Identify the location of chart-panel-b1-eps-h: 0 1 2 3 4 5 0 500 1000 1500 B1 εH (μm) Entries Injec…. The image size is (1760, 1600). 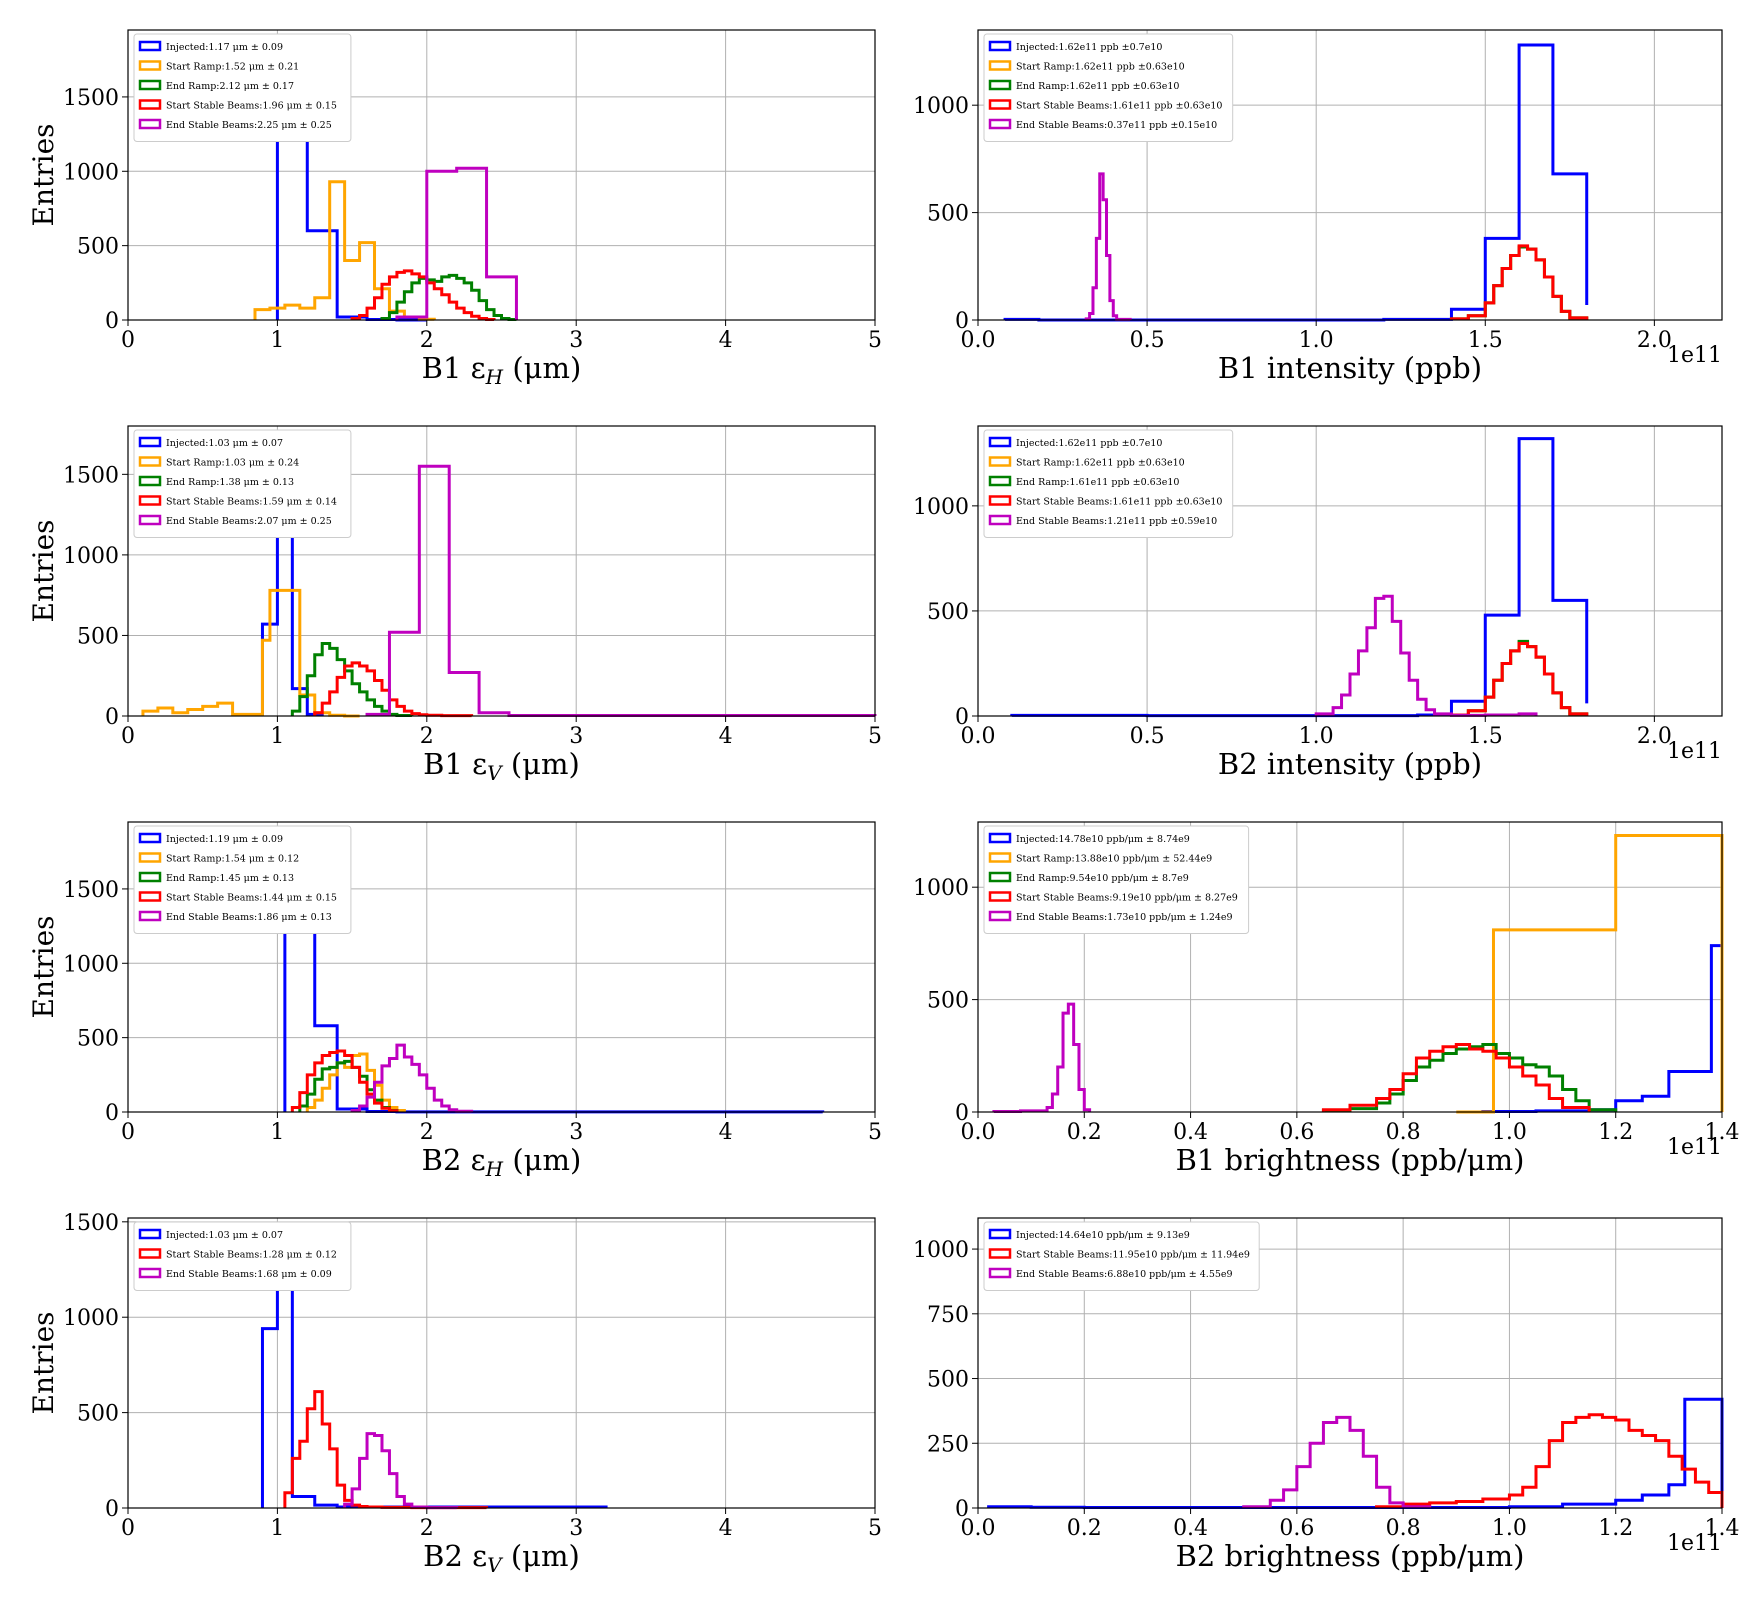
(454, 209).